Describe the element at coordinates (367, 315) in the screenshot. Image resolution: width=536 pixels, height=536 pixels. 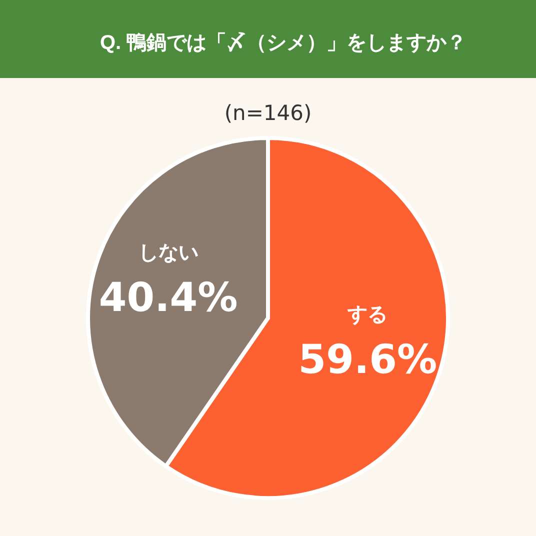
I see `slice-label: する` at that location.